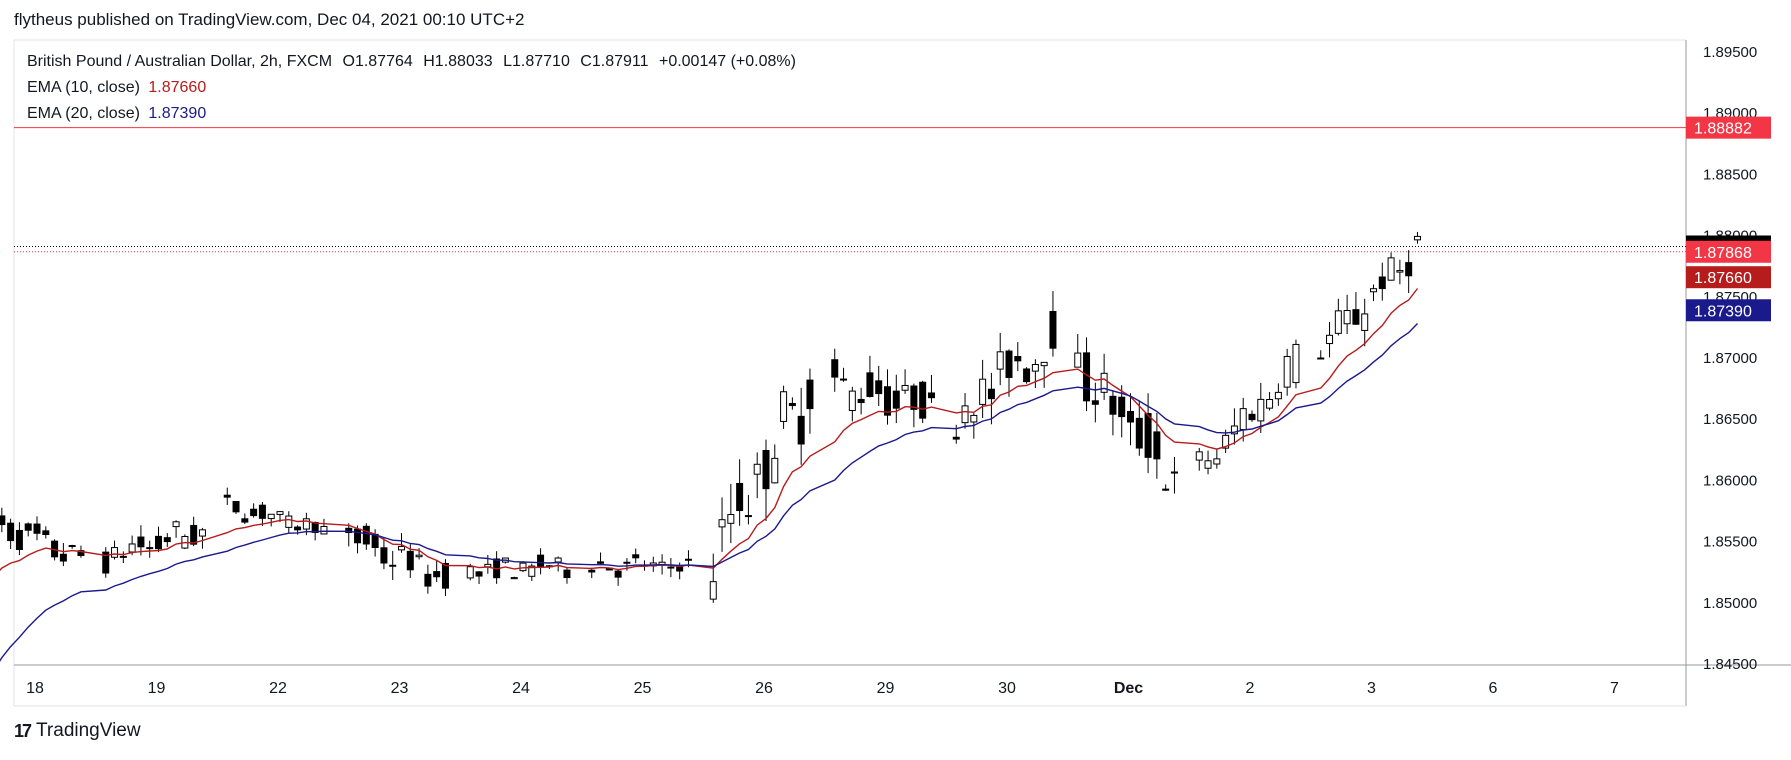  Describe the element at coordinates (643, 688) in the screenshot. I see `x-tick-label: 25` at that location.